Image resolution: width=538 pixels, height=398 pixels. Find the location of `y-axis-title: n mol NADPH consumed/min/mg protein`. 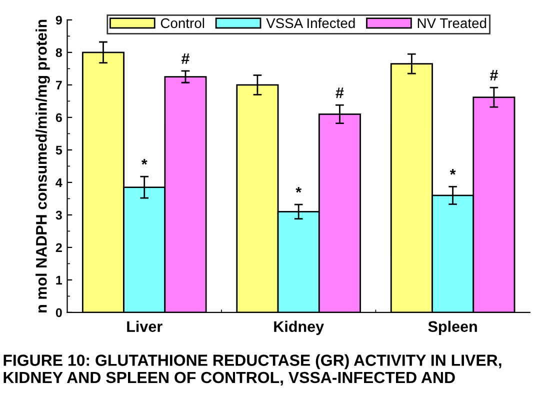

y-axis-title: n mol NADPH consumed/min/mg protein is located at coordinates (43, 166).